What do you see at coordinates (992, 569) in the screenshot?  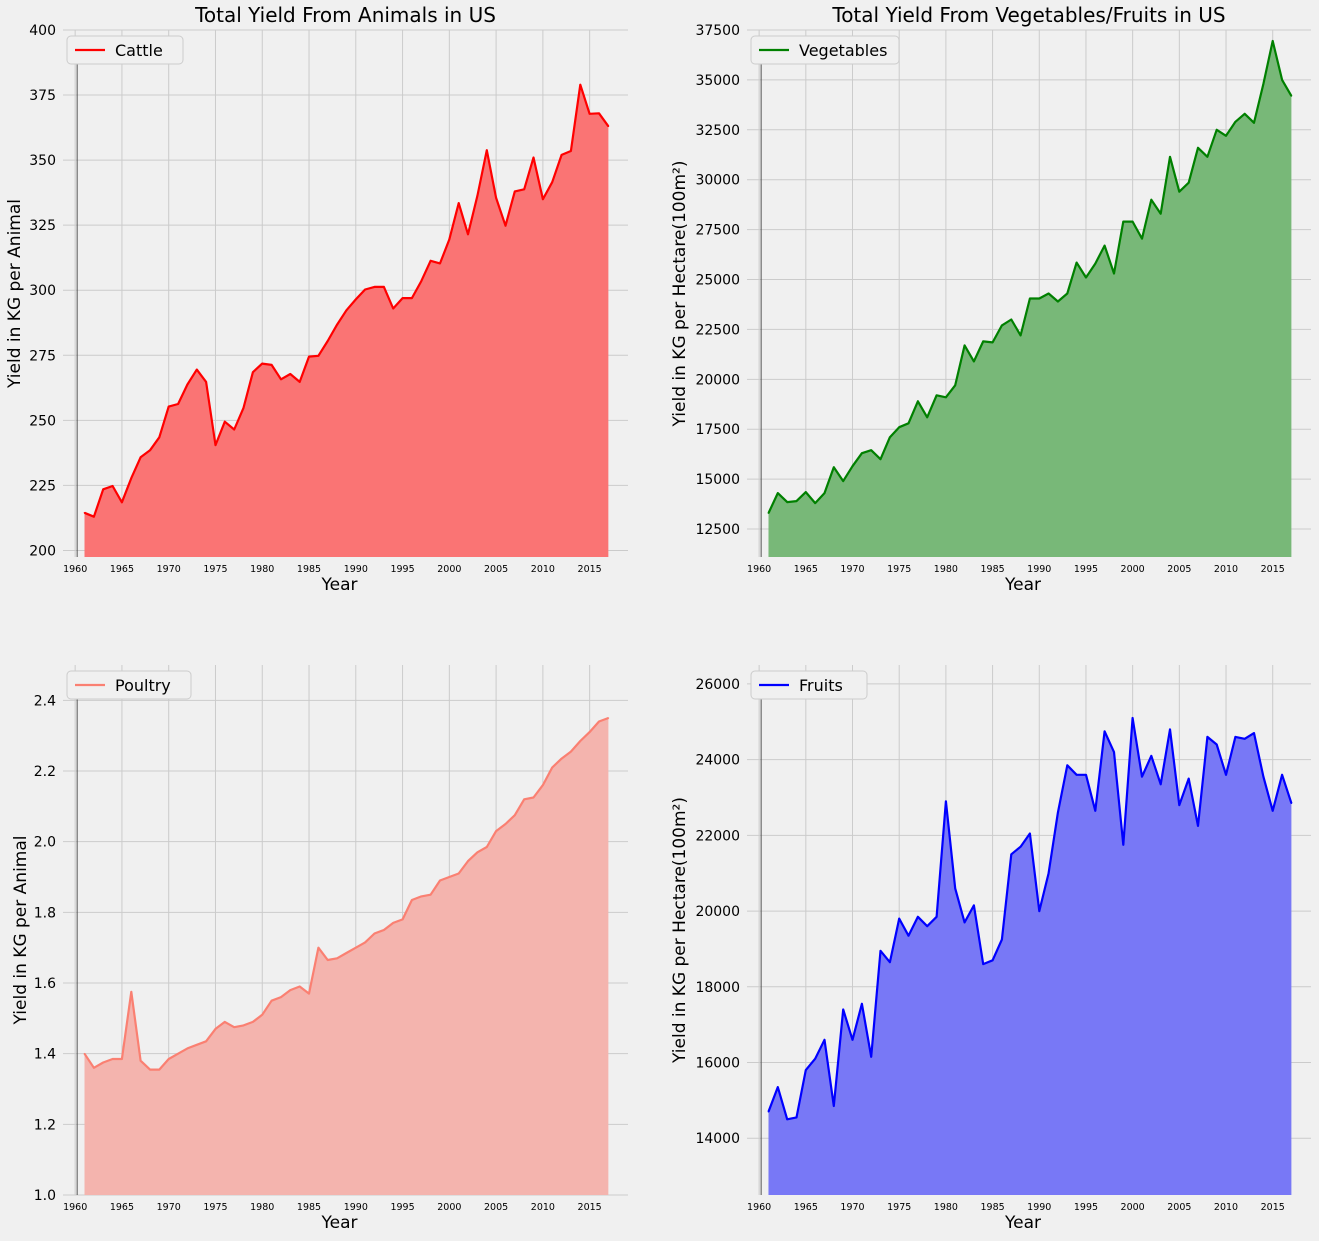 I see `x-tick-label: 1985` at bounding box center [992, 569].